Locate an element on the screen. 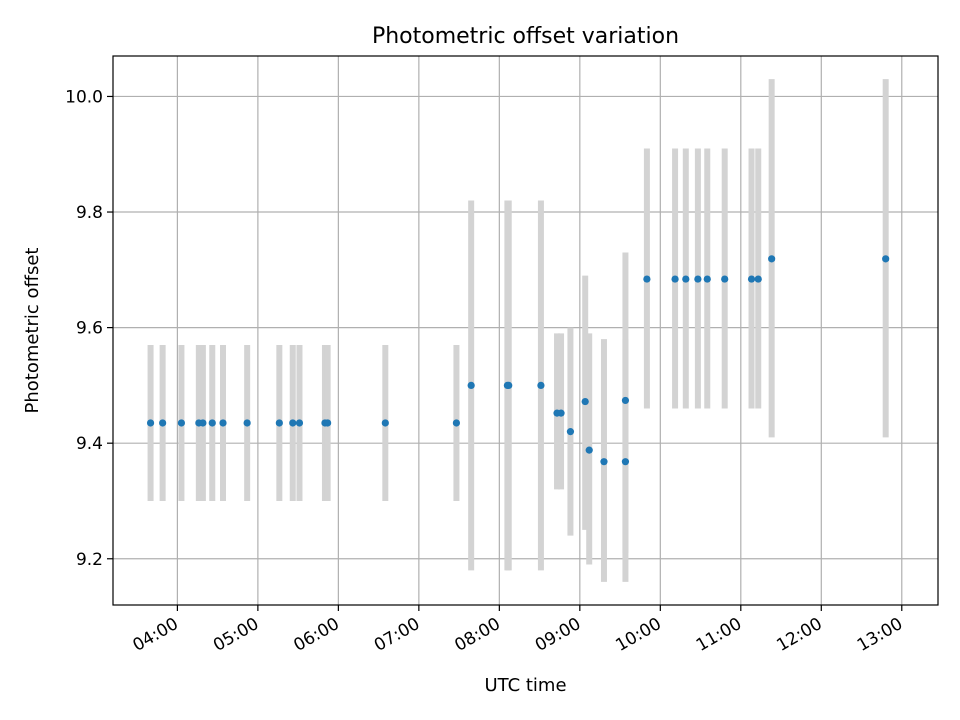 The width and height of the screenshot is (960, 720). chart-title: Photometric offset variation is located at coordinates (525, 36).